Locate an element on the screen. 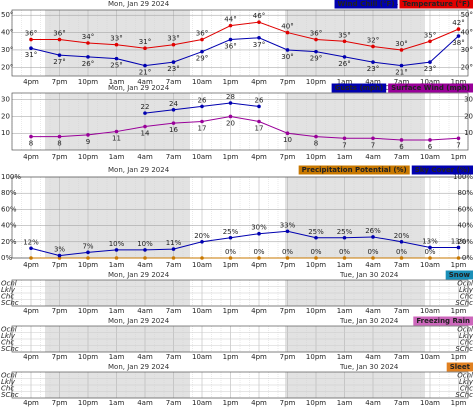  data-label: 10% is located at coordinates (145, 244).